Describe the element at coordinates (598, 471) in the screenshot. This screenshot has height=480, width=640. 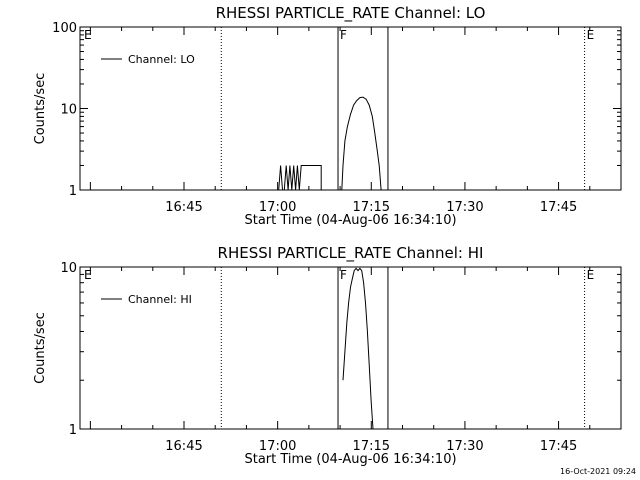
I see `footer-timestamp: 16-Oct-2021 09:24` at that location.